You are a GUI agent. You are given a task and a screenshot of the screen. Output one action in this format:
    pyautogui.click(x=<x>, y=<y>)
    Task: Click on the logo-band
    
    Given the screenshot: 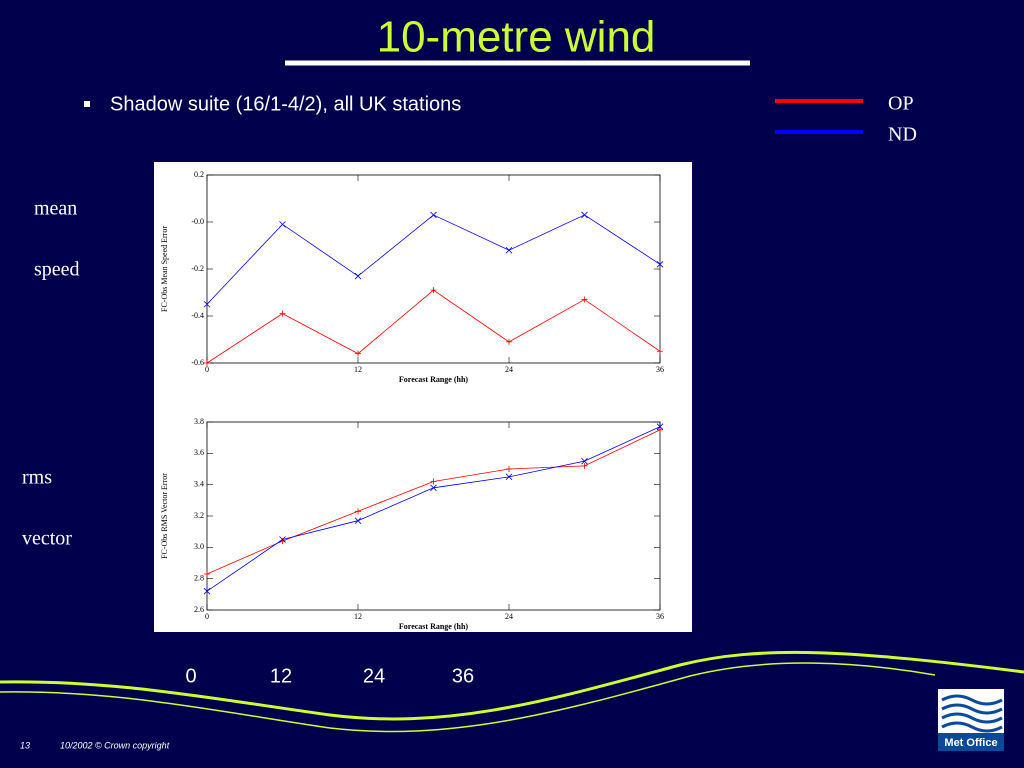 What is the action you would take?
    pyautogui.click(x=971, y=742)
    